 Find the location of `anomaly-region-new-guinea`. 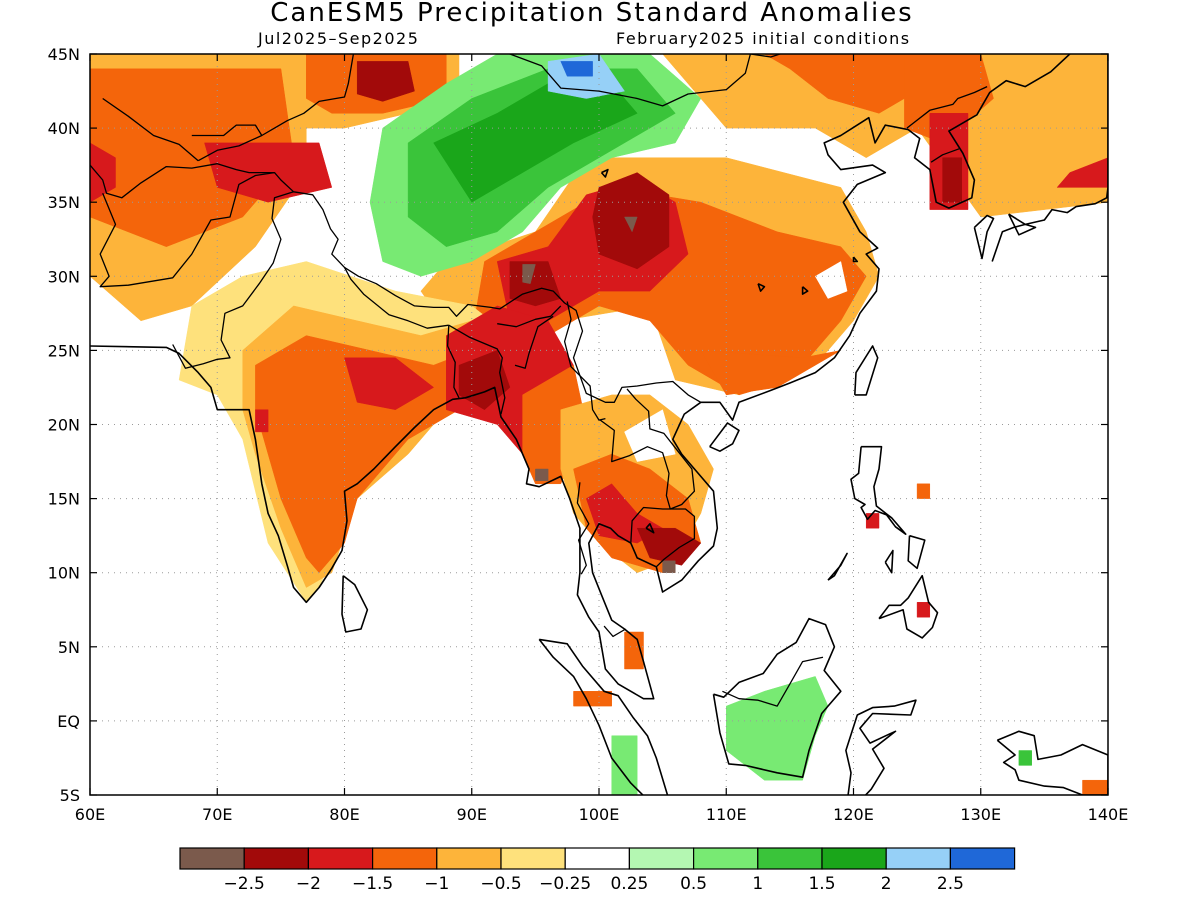

anomaly-region-new-guinea is located at coordinates (1025, 758).